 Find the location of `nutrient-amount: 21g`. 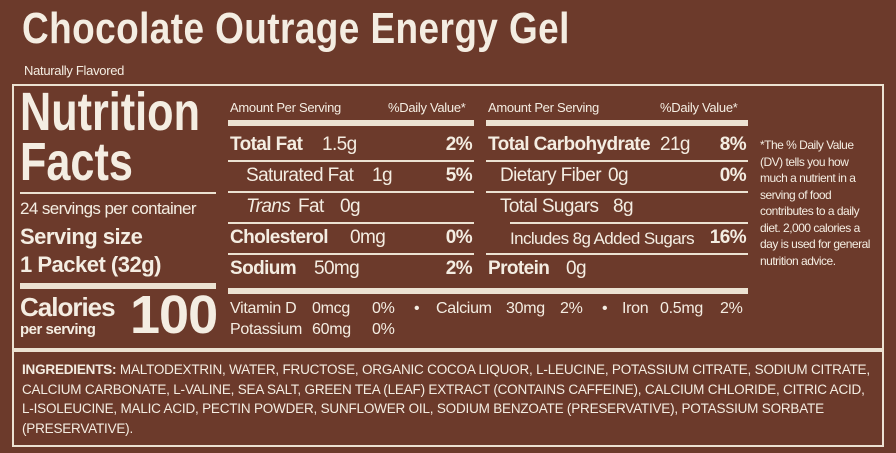

nutrient-amount: 21g is located at coordinates (675, 144).